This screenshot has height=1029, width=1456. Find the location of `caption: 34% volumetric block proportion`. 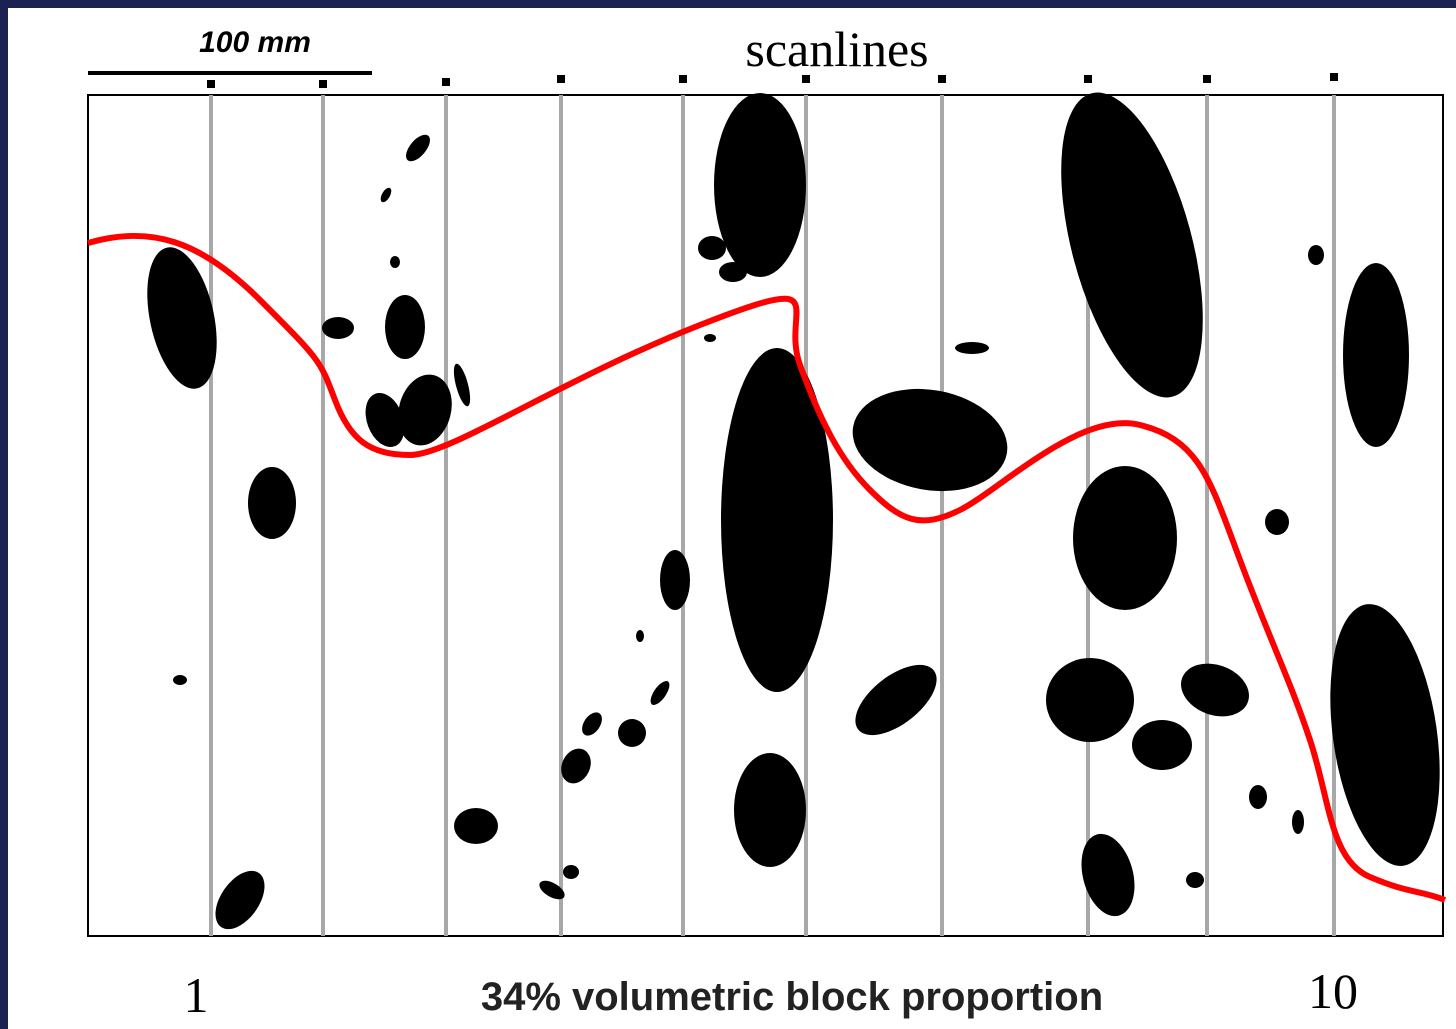

caption: 34% volumetric block proportion is located at coordinates (792, 997).